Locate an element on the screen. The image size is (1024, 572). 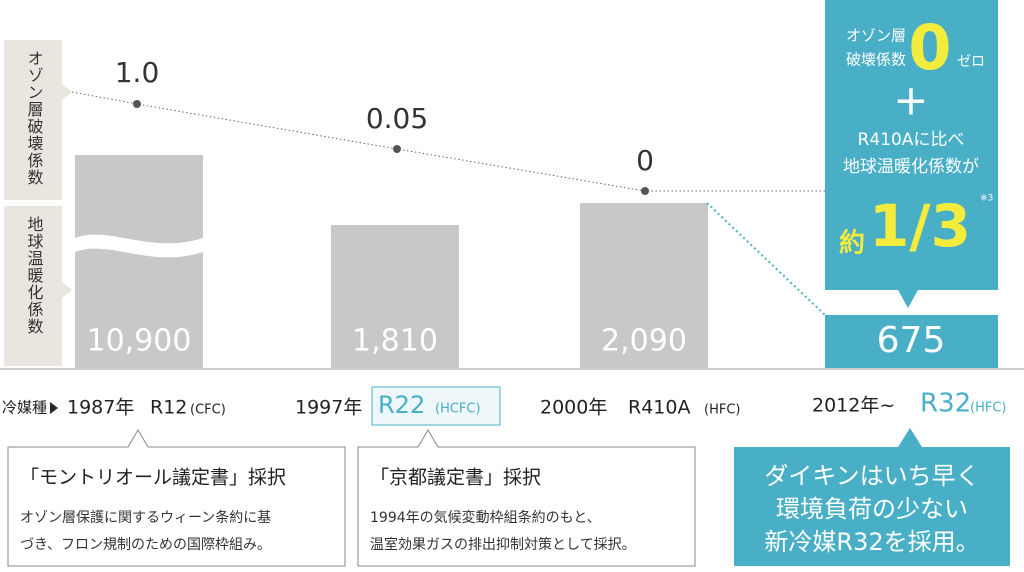
gwp-value: 675 is located at coordinates (911, 340).